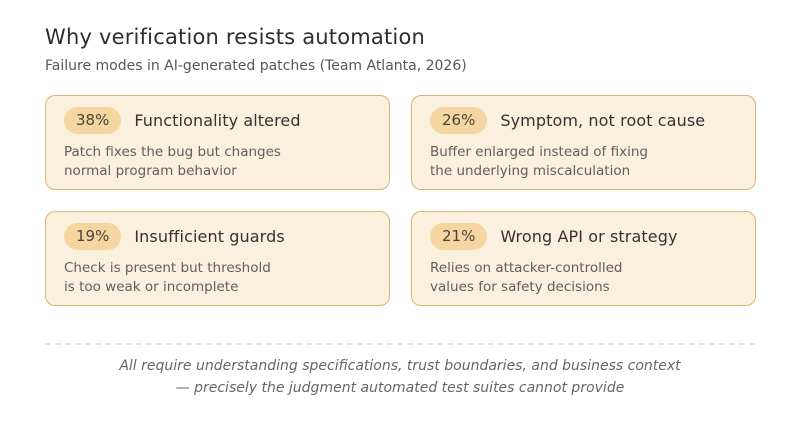  I want to click on card-title: Symptom, not root cause, so click(603, 120).